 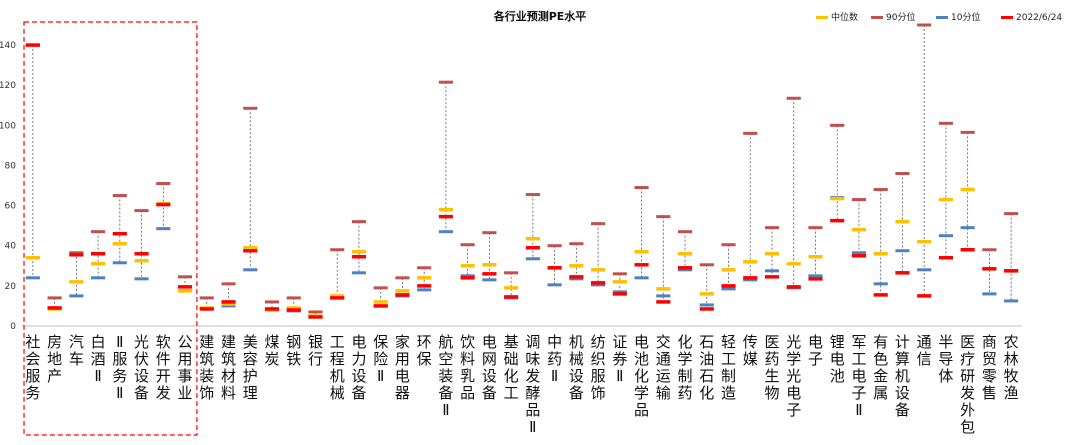 What do you see at coordinates (822, 17) in the screenshot?
I see `median-legend-swatch` at bounding box center [822, 17].